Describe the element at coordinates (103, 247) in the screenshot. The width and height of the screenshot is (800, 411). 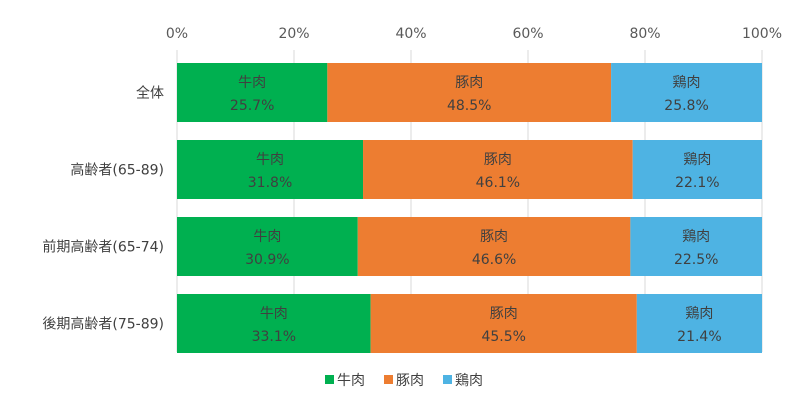
I see `category-label: 前期高齢者(65-74)` at that location.